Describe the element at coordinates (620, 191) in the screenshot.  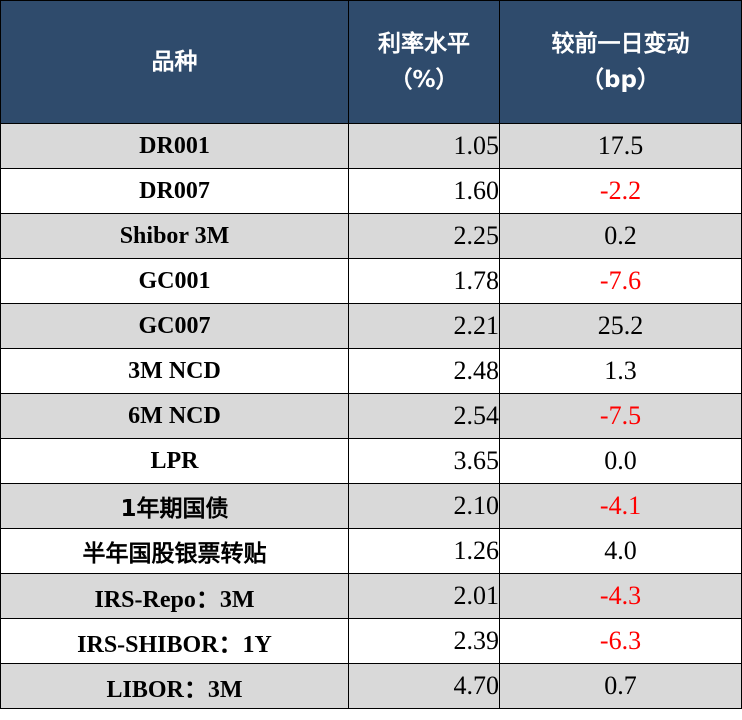
I see `row-change: -2.2` at that location.